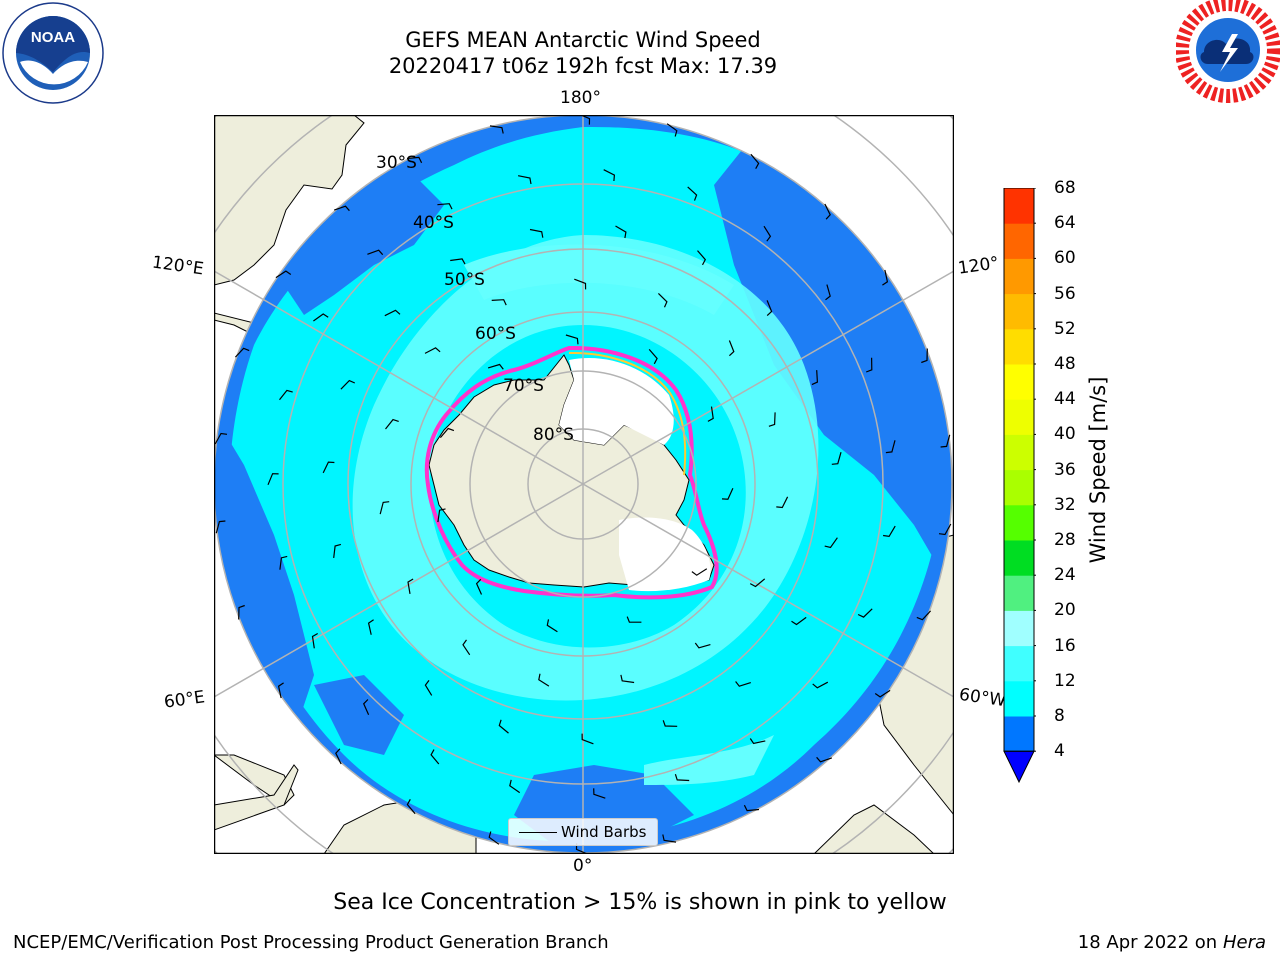 The height and width of the screenshot is (960, 1280). What do you see at coordinates (1244, 942) in the screenshot?
I see `footer-system: Hera` at bounding box center [1244, 942].